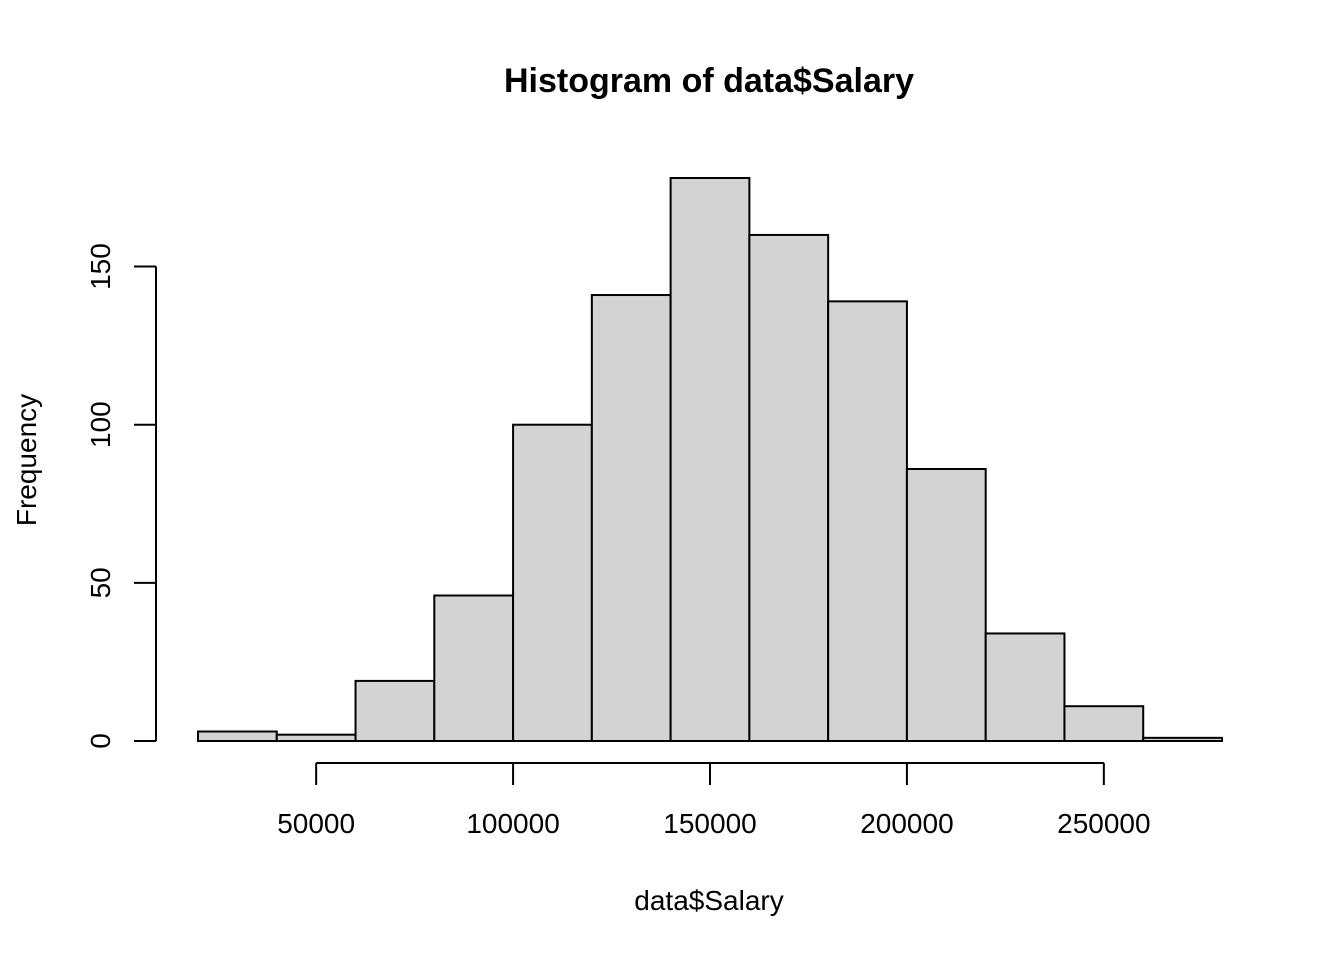 The width and height of the screenshot is (1344, 960). I want to click on x-tick-label: 200000, so click(906, 823).